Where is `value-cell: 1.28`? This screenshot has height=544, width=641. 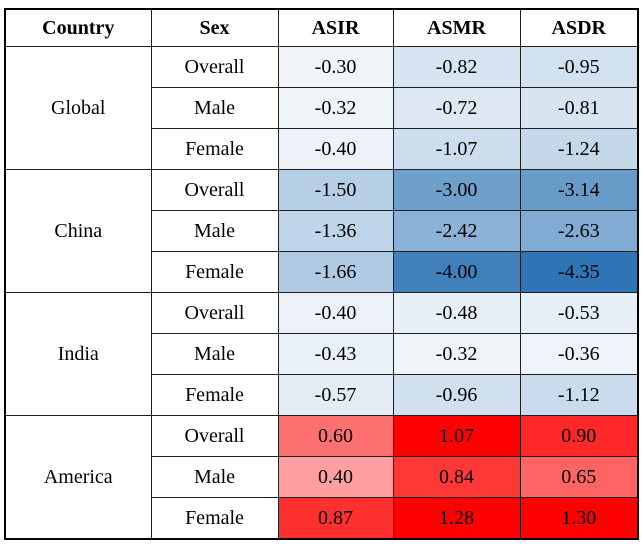 value-cell: 1.28 is located at coordinates (456, 518).